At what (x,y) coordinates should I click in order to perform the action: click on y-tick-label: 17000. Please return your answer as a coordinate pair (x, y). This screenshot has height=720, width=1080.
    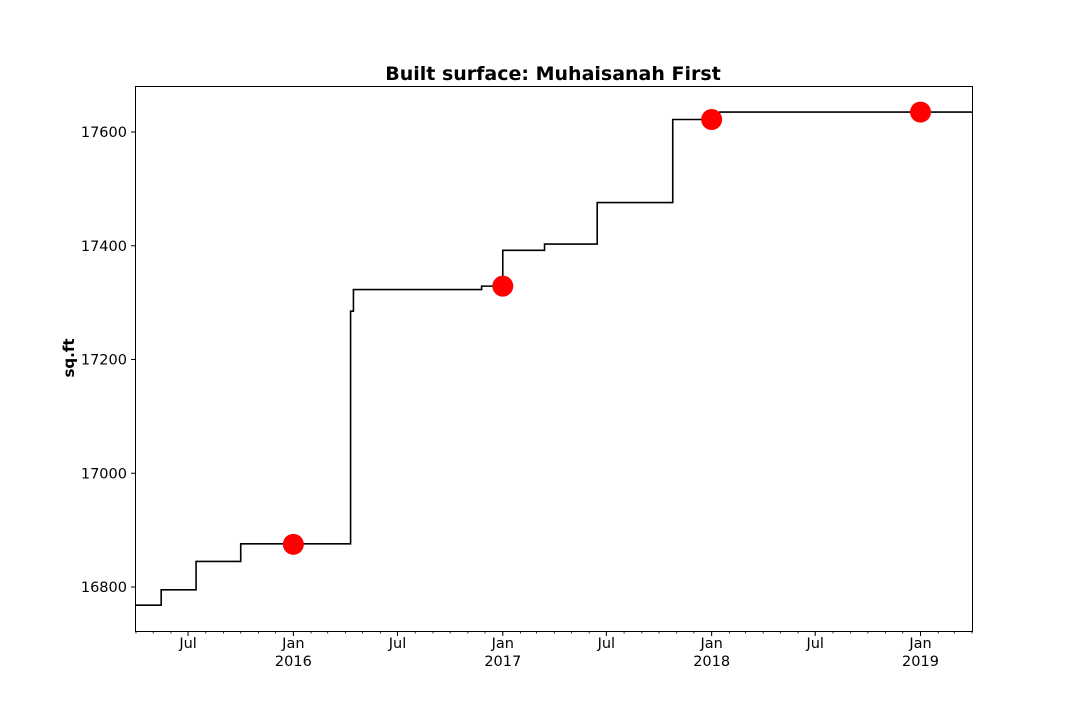
    Looking at the image, I should click on (104, 474).